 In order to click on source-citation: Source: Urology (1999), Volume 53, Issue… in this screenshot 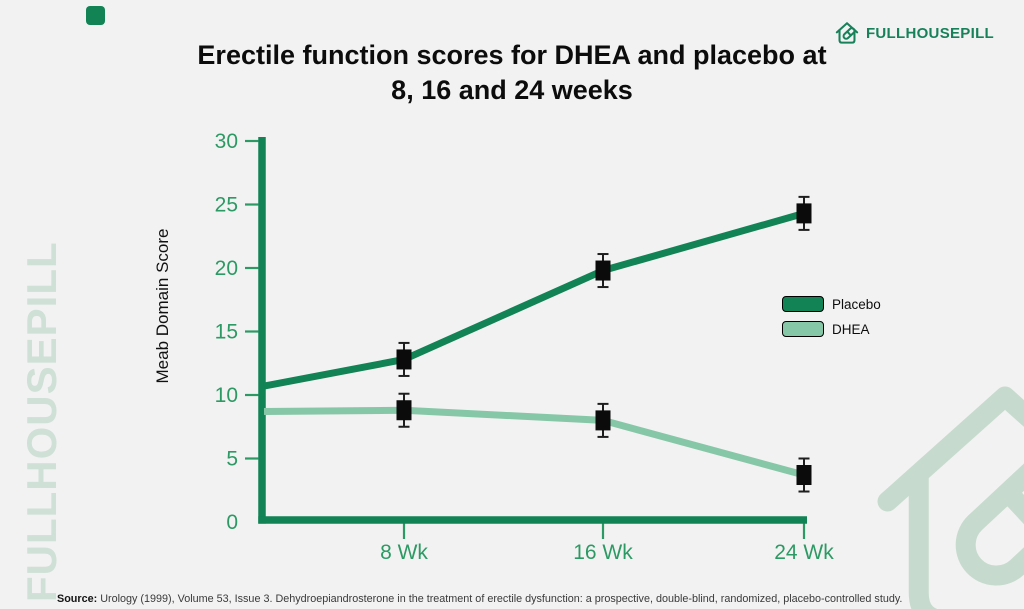, I will do `click(479, 599)`.